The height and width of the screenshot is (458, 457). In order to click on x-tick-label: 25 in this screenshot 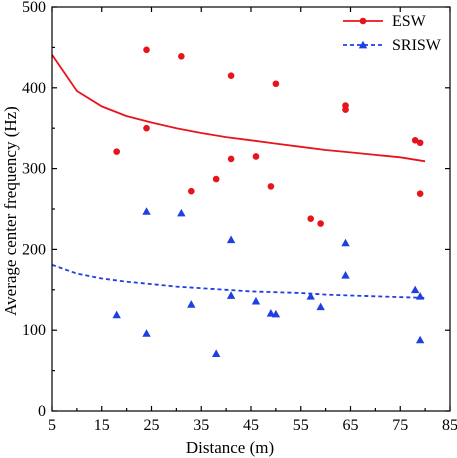, I will do `click(152, 425)`.